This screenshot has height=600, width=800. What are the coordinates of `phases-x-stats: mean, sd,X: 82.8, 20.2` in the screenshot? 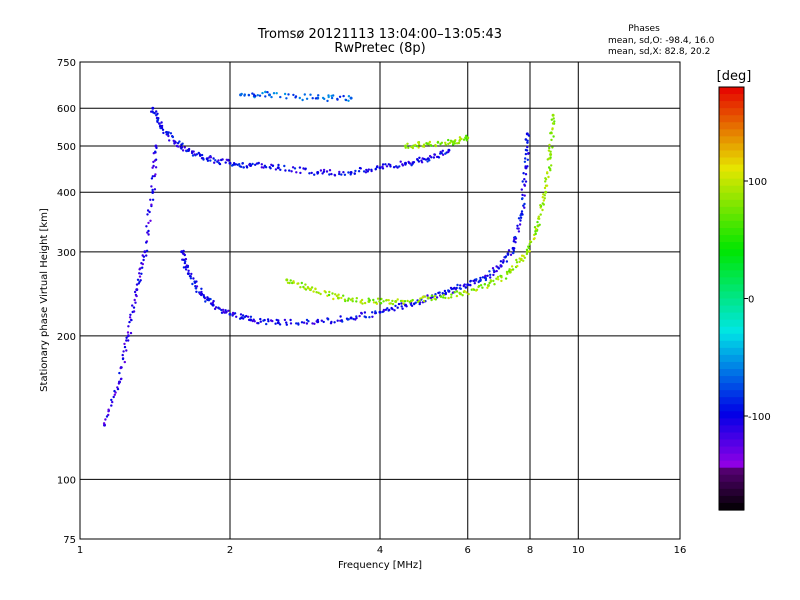 It's located at (659, 52).